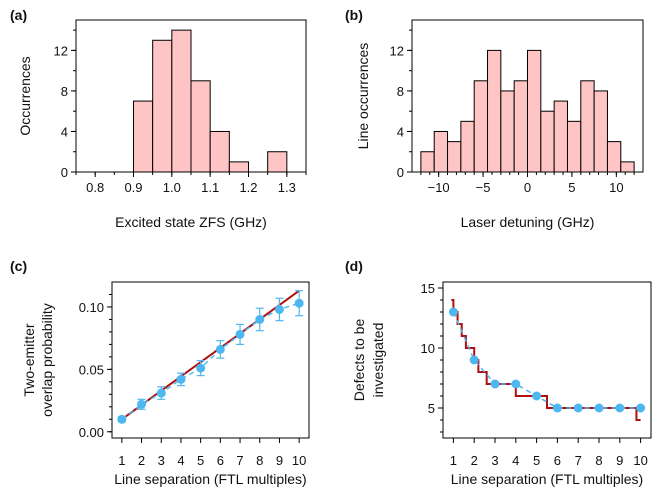  Describe the element at coordinates (557, 460) in the screenshot. I see `x-tick-label: 6` at that location.